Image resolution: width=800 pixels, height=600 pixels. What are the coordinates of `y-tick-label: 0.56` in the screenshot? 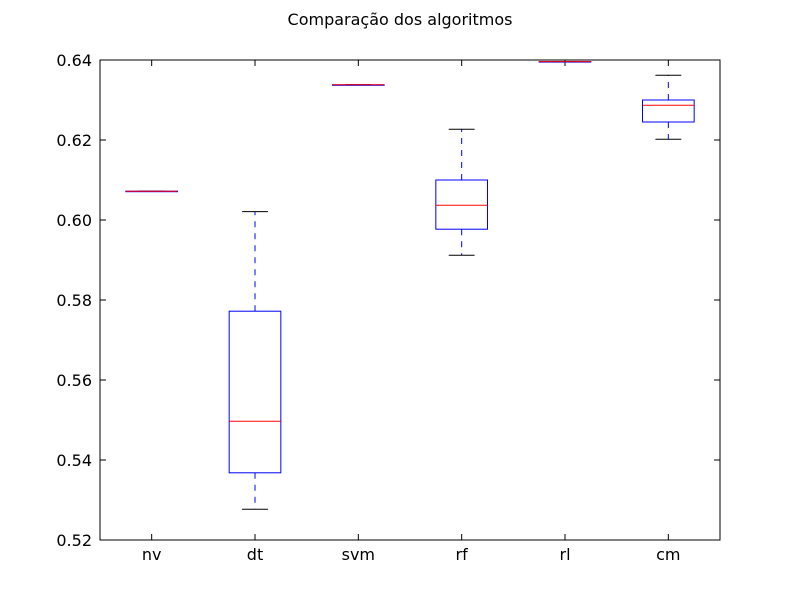 It's located at (74, 380).